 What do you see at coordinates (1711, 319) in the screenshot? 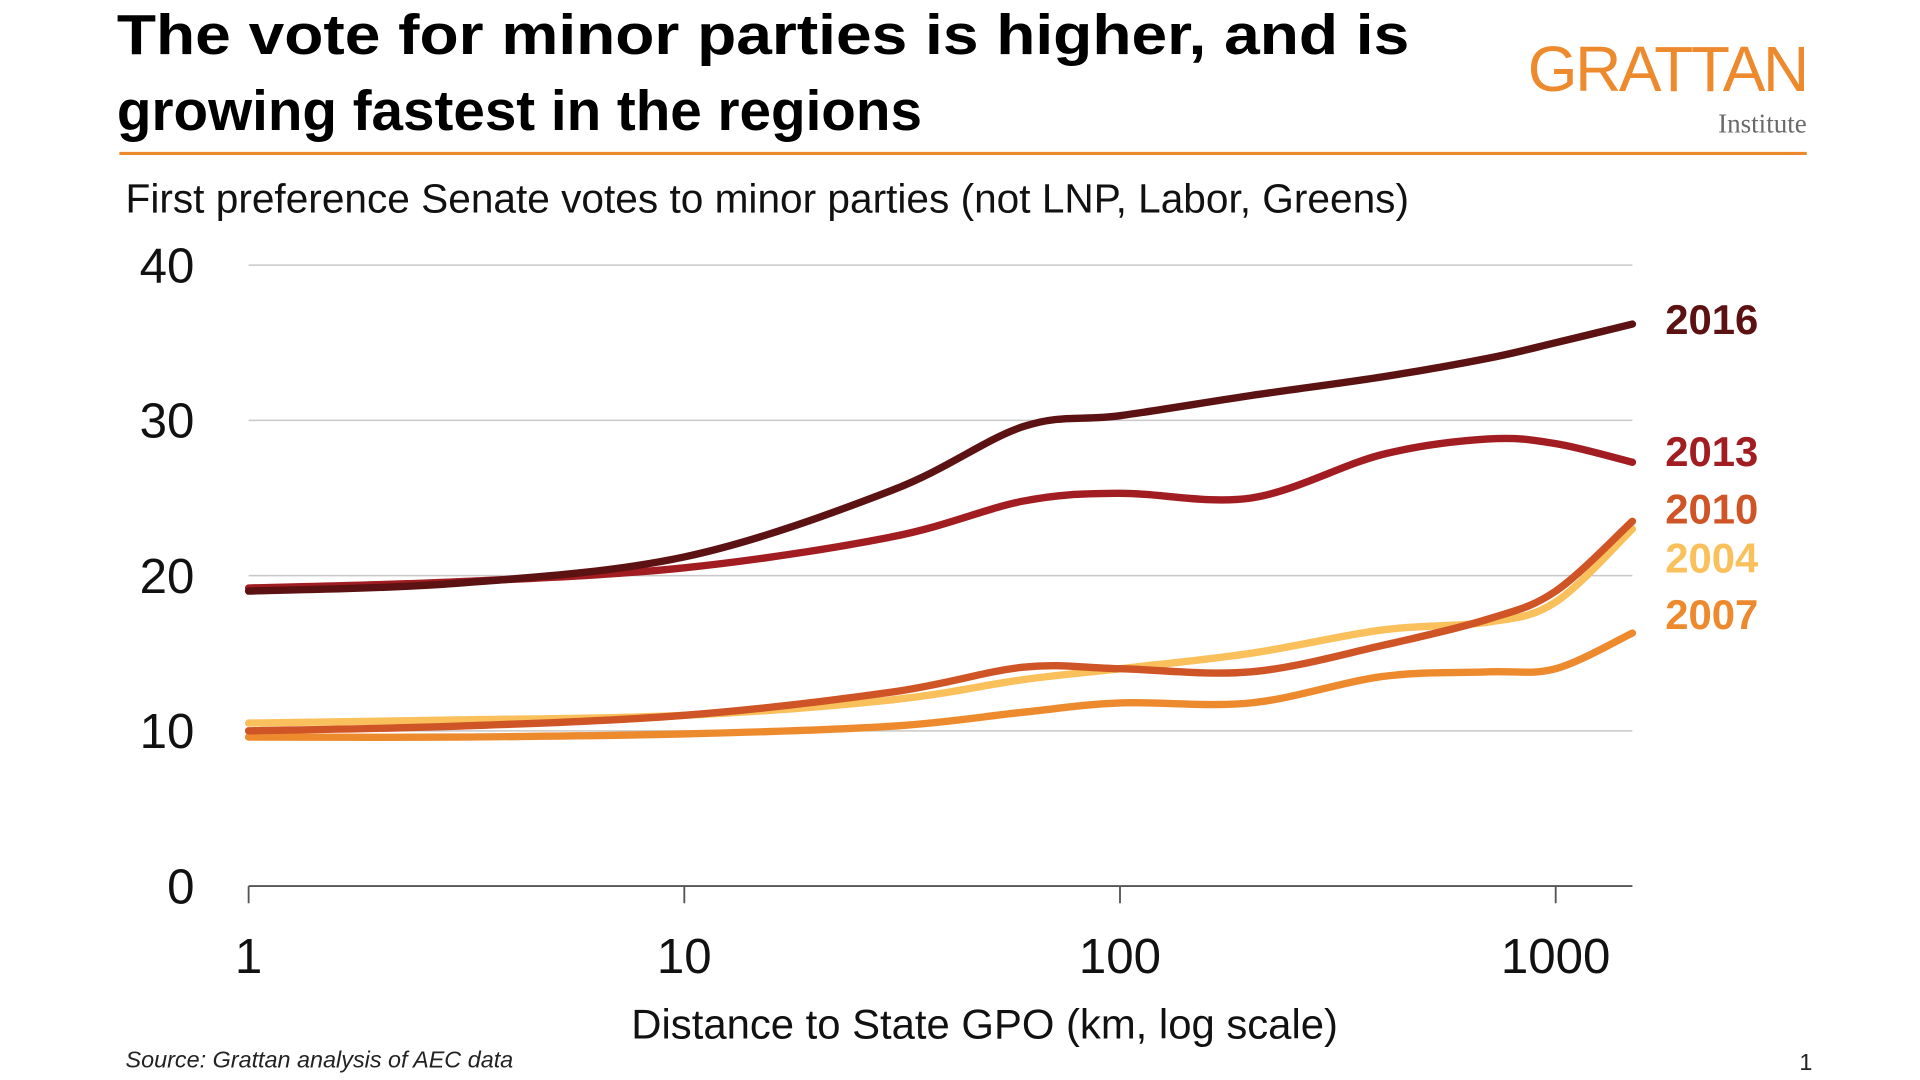
I see `series-label-2016: 2016` at bounding box center [1711, 319].